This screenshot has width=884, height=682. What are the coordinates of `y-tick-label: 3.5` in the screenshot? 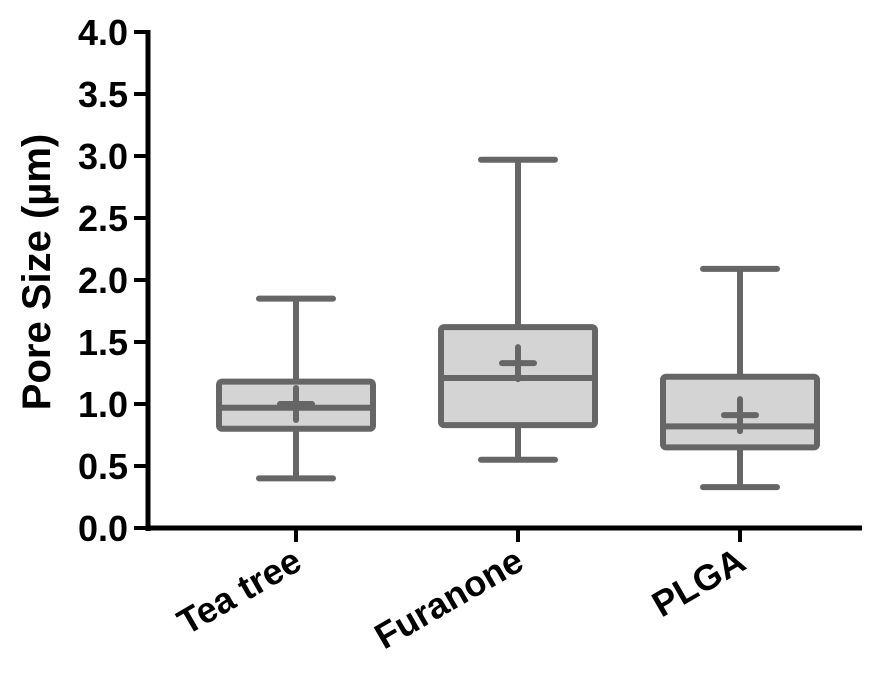 It's located at (103, 94).